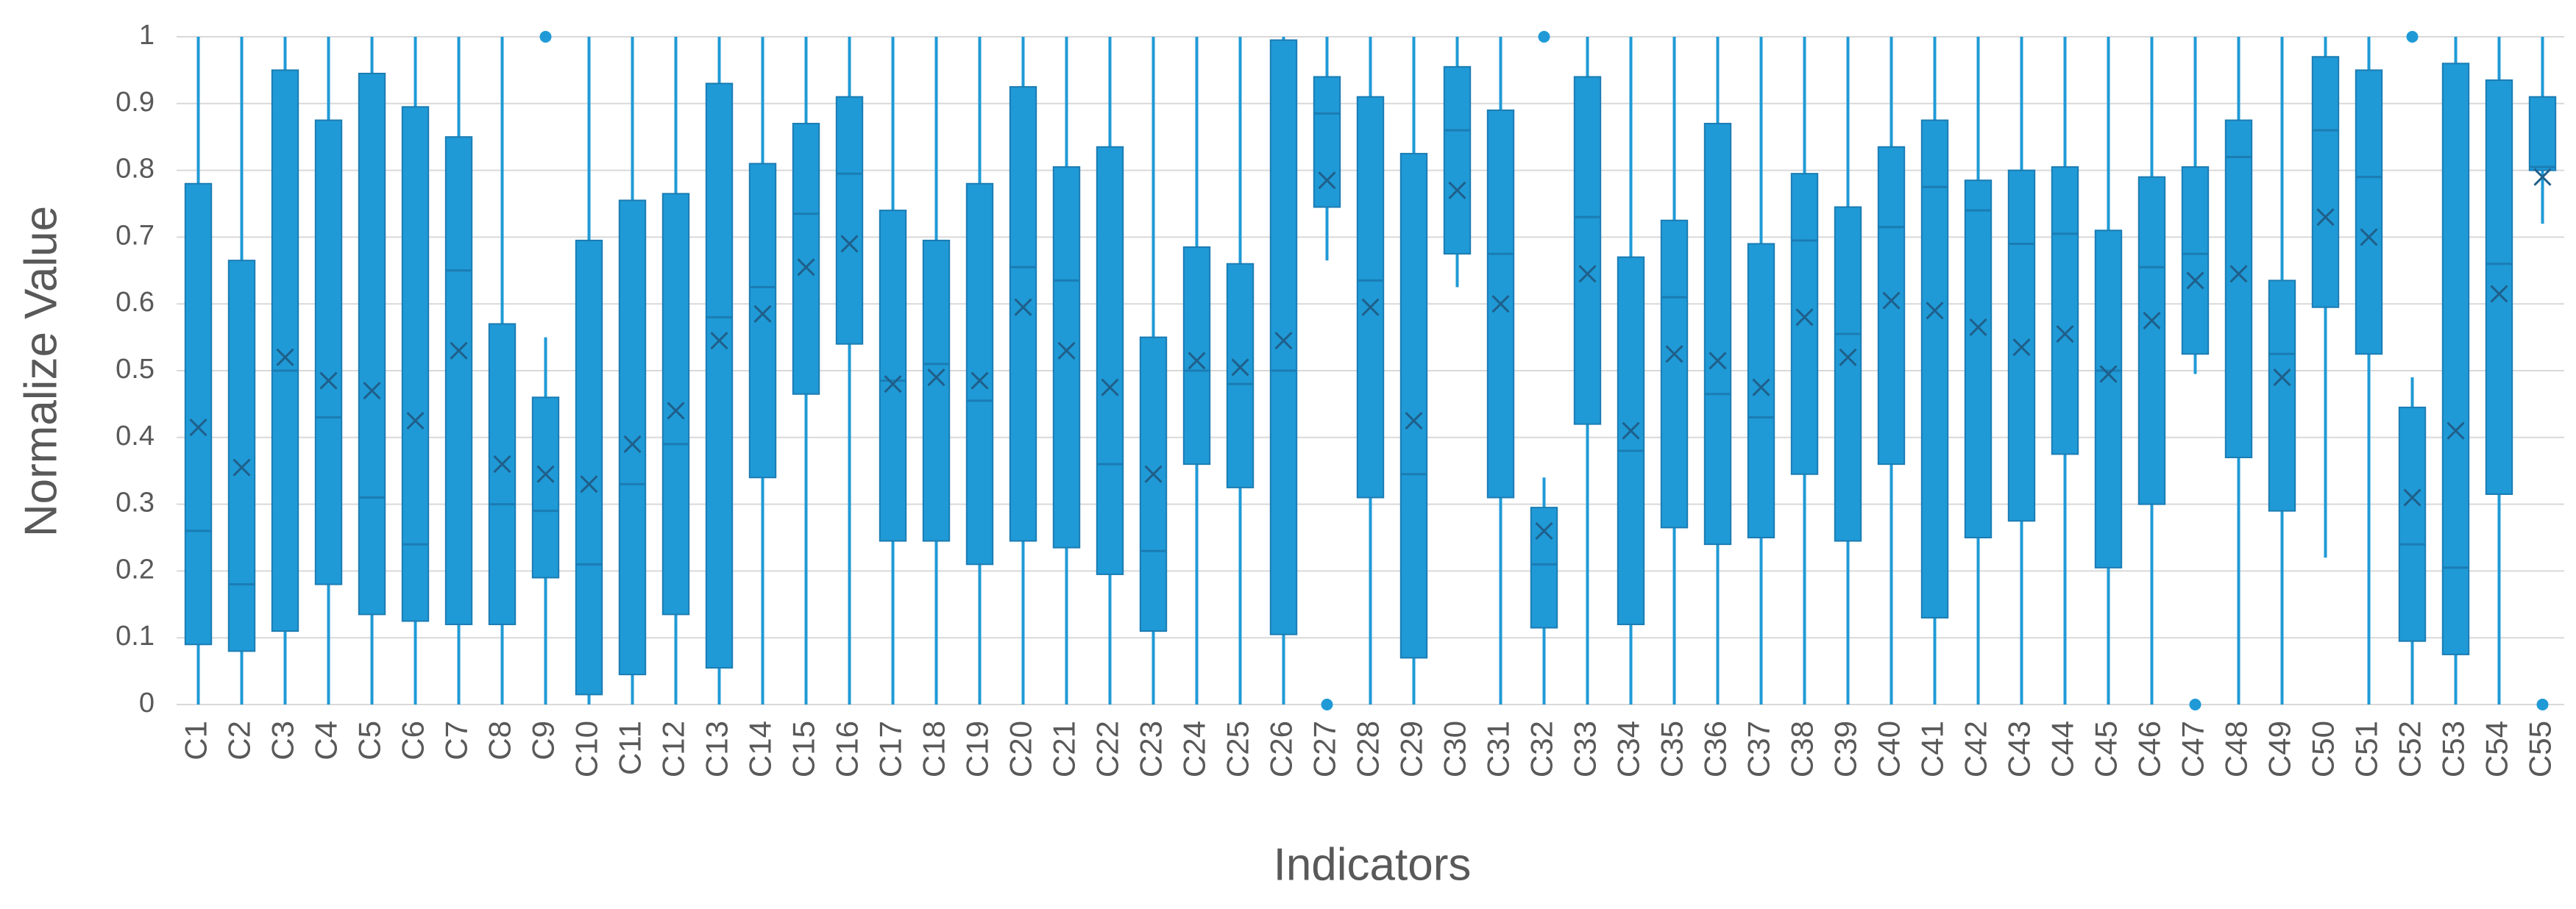 This screenshot has height=909, width=2576. Describe the element at coordinates (147, 704) in the screenshot. I see `y-tick-label: 0` at that location.